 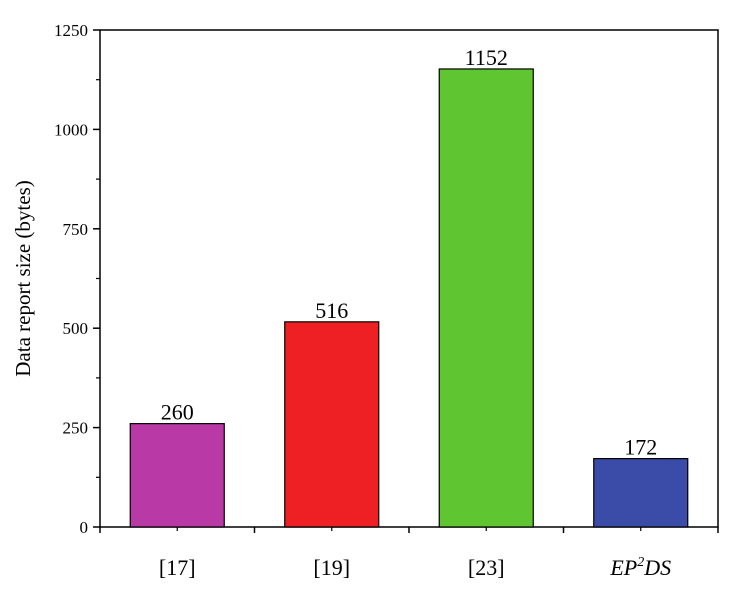 What do you see at coordinates (177, 567) in the screenshot?
I see `x-tick-label: [17]` at bounding box center [177, 567].